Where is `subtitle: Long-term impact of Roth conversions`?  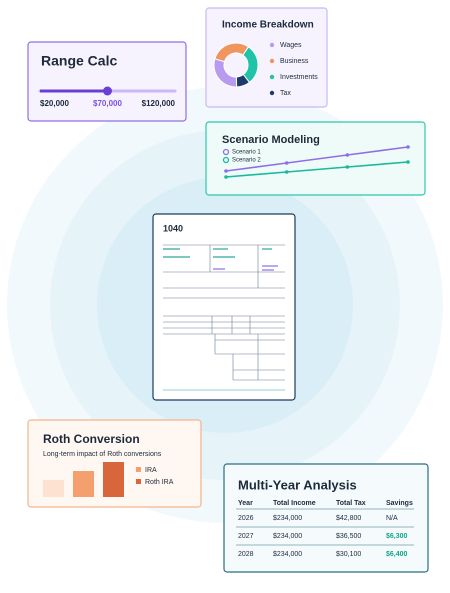
subtitle: Long-term impact of Roth conversions is located at coordinates (102, 454).